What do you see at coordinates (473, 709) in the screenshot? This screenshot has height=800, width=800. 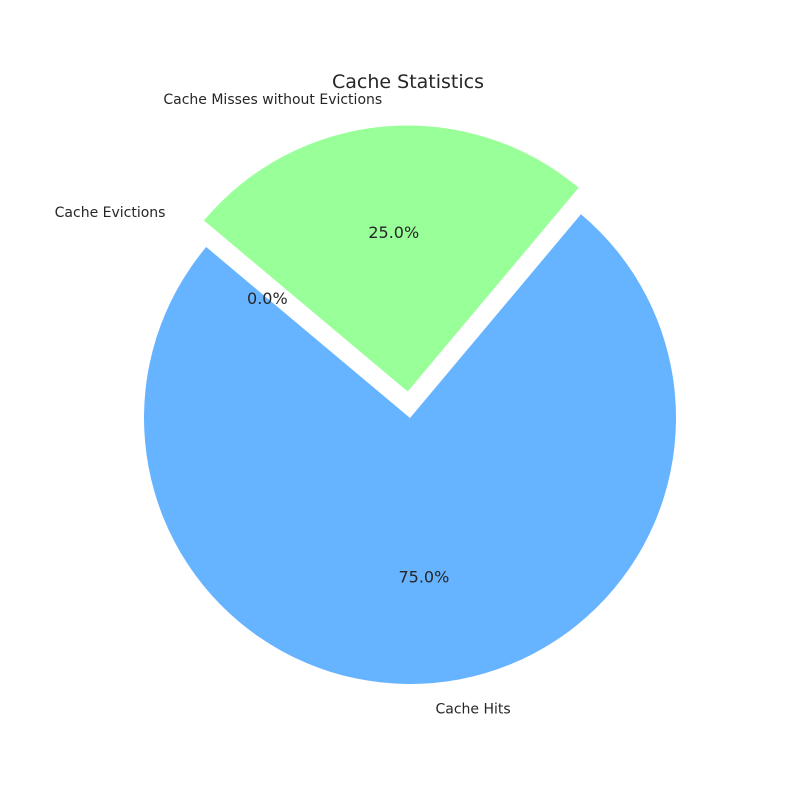 I see `slice-label: Cache Hits` at bounding box center [473, 709].